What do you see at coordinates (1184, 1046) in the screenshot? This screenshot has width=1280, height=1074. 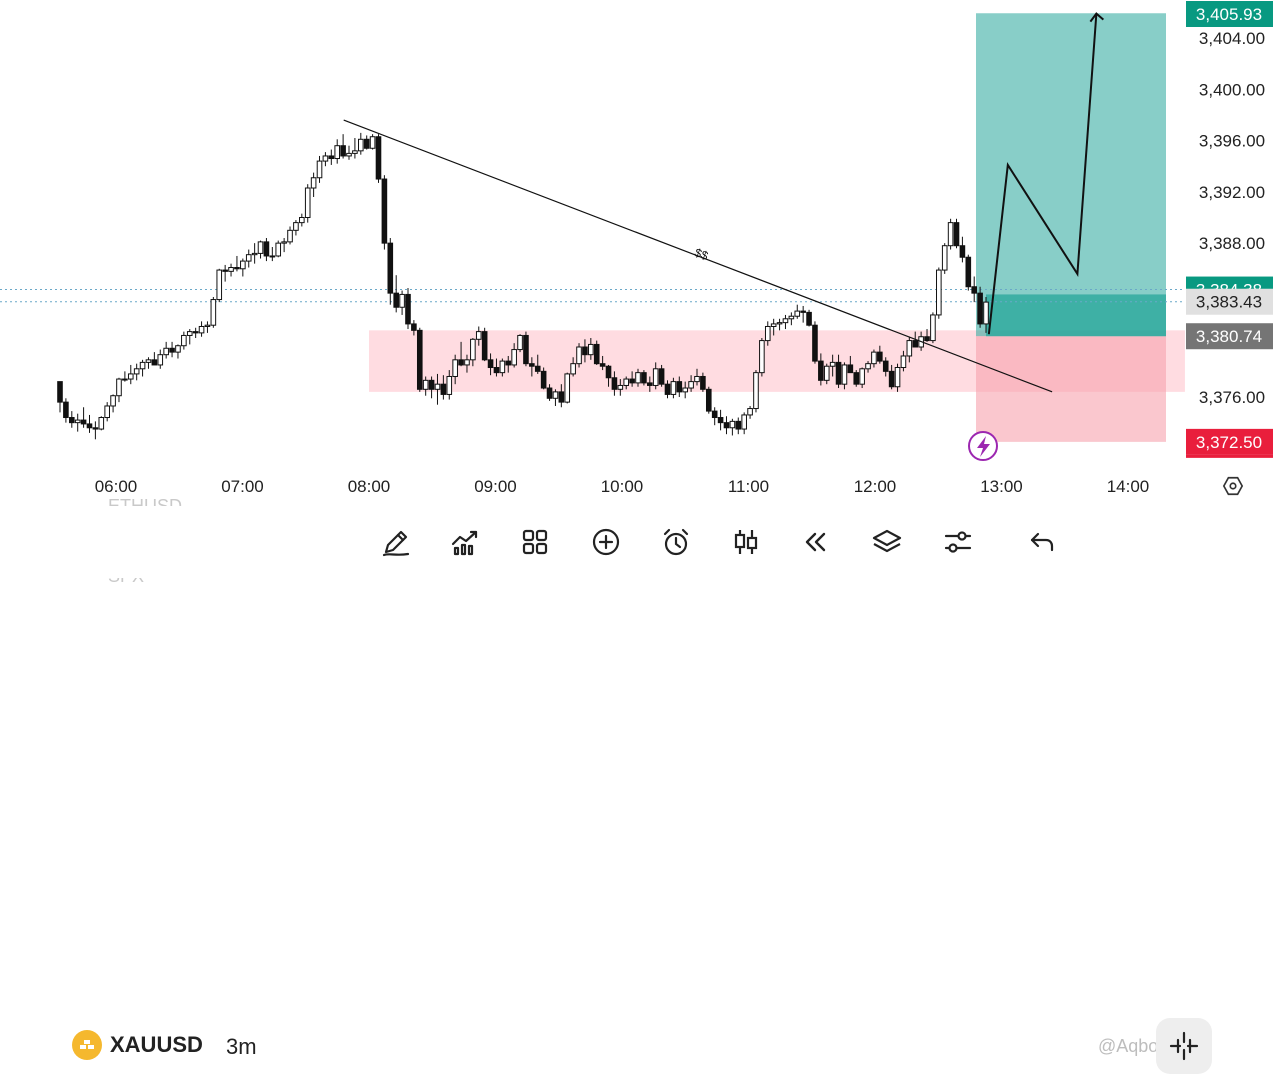 I see `crosshair-icon` at bounding box center [1184, 1046].